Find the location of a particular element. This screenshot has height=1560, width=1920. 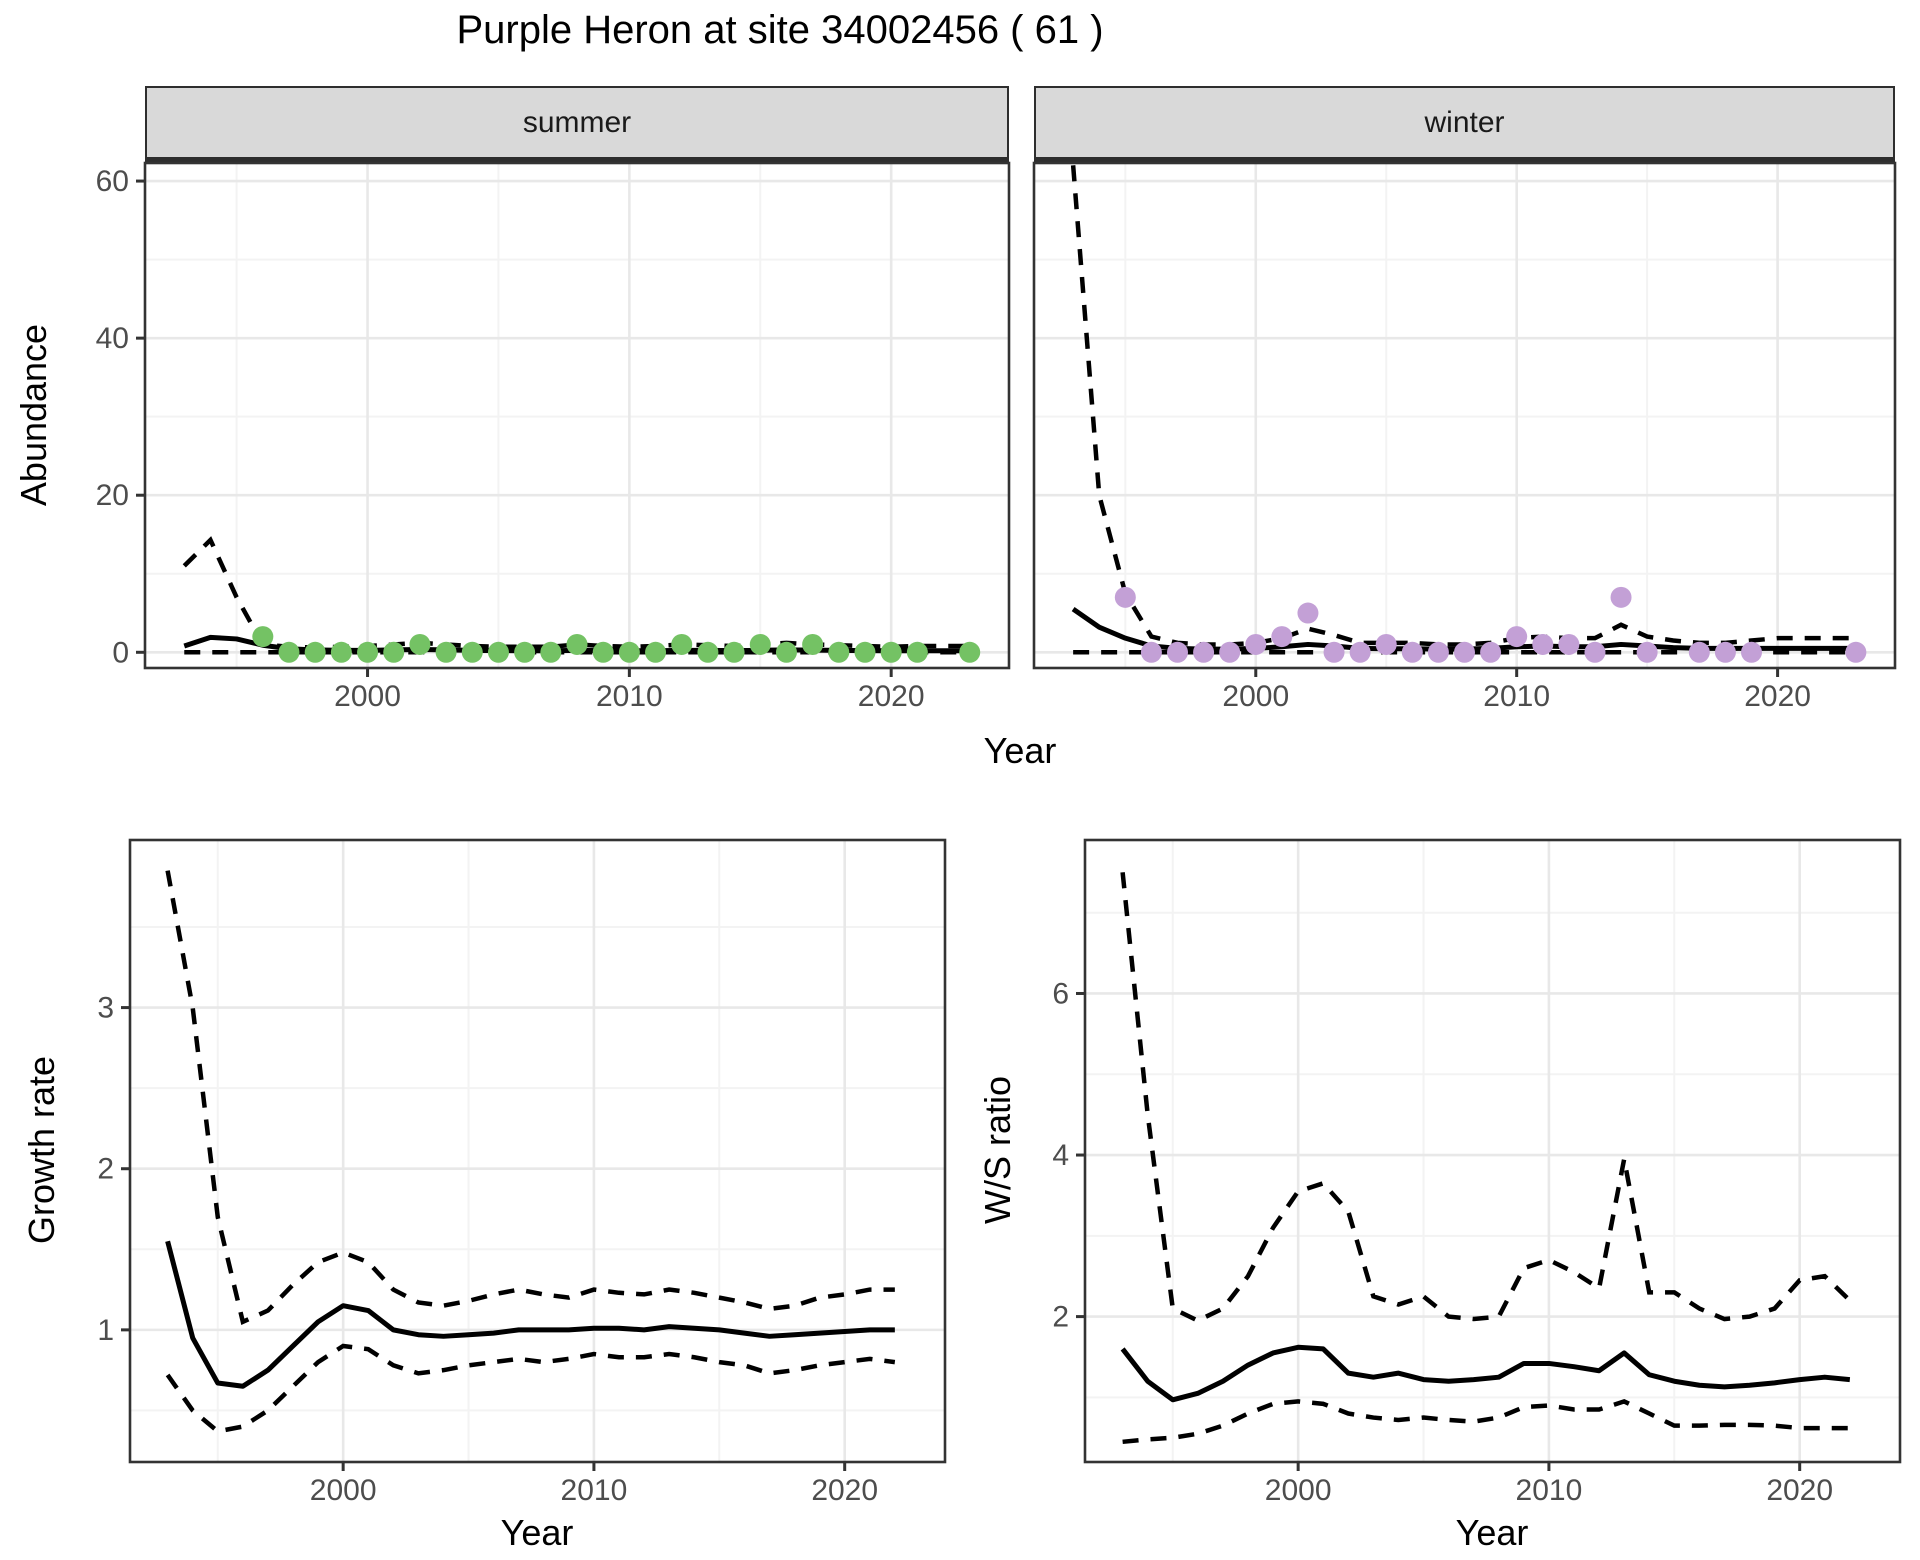

y-axis-title-abundance: Abundance is located at coordinates (33, 415).